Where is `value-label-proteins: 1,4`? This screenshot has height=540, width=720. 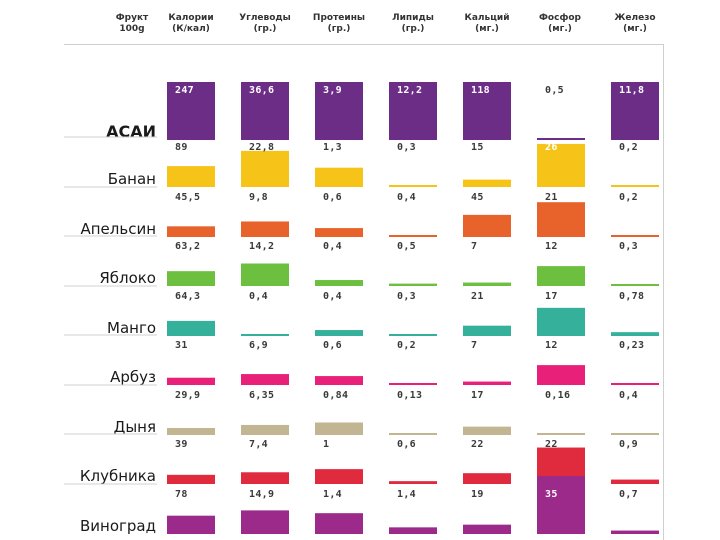
value-label-proteins: 1,4 is located at coordinates (332, 494).